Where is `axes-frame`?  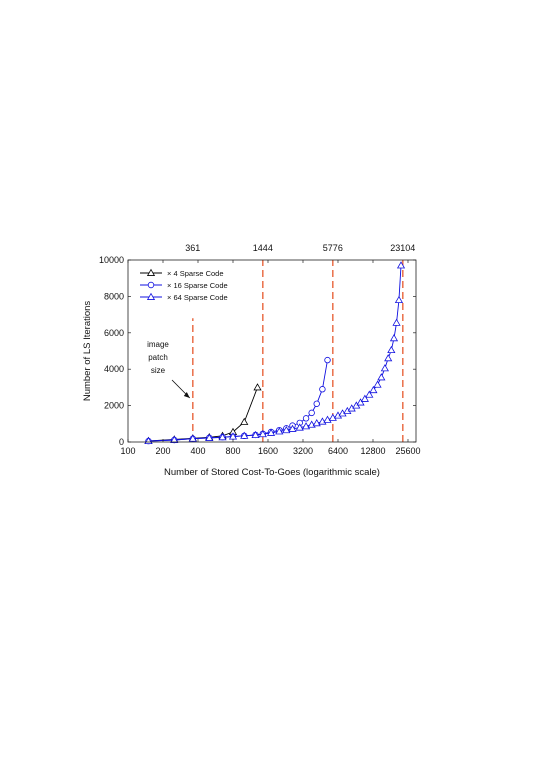
axes-frame is located at coordinates (272, 351).